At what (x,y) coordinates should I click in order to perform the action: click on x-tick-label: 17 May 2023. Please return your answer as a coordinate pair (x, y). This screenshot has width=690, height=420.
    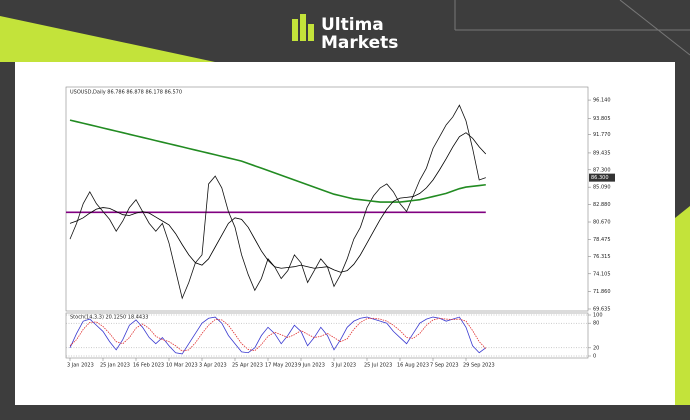
    Looking at the image, I should click on (281, 366).